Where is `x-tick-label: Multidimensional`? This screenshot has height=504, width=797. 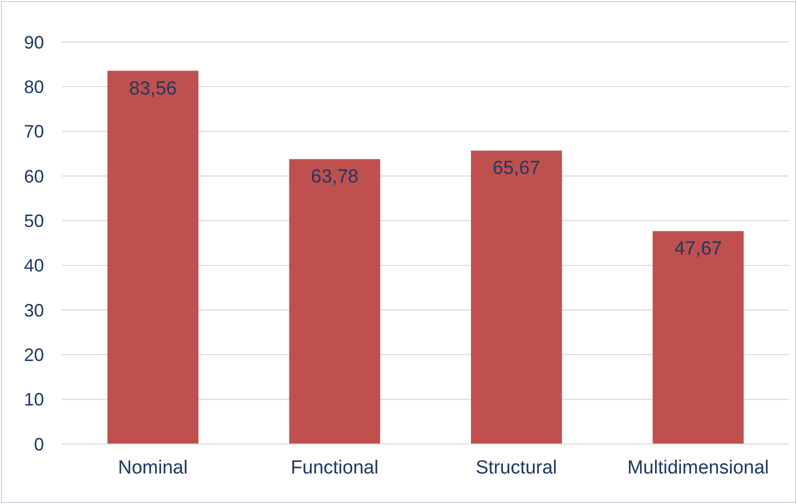
x-tick-label: Multidimensional is located at coordinates (698, 467).